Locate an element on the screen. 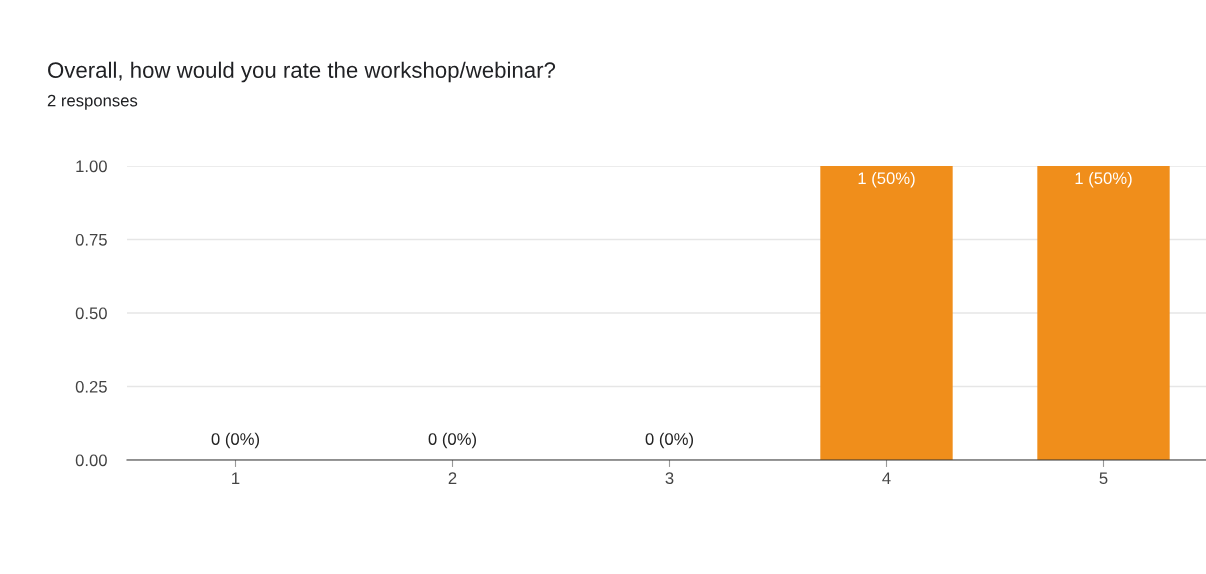 This screenshot has width=1206, height=574. y-tick-label: 0.25 is located at coordinates (91, 386).